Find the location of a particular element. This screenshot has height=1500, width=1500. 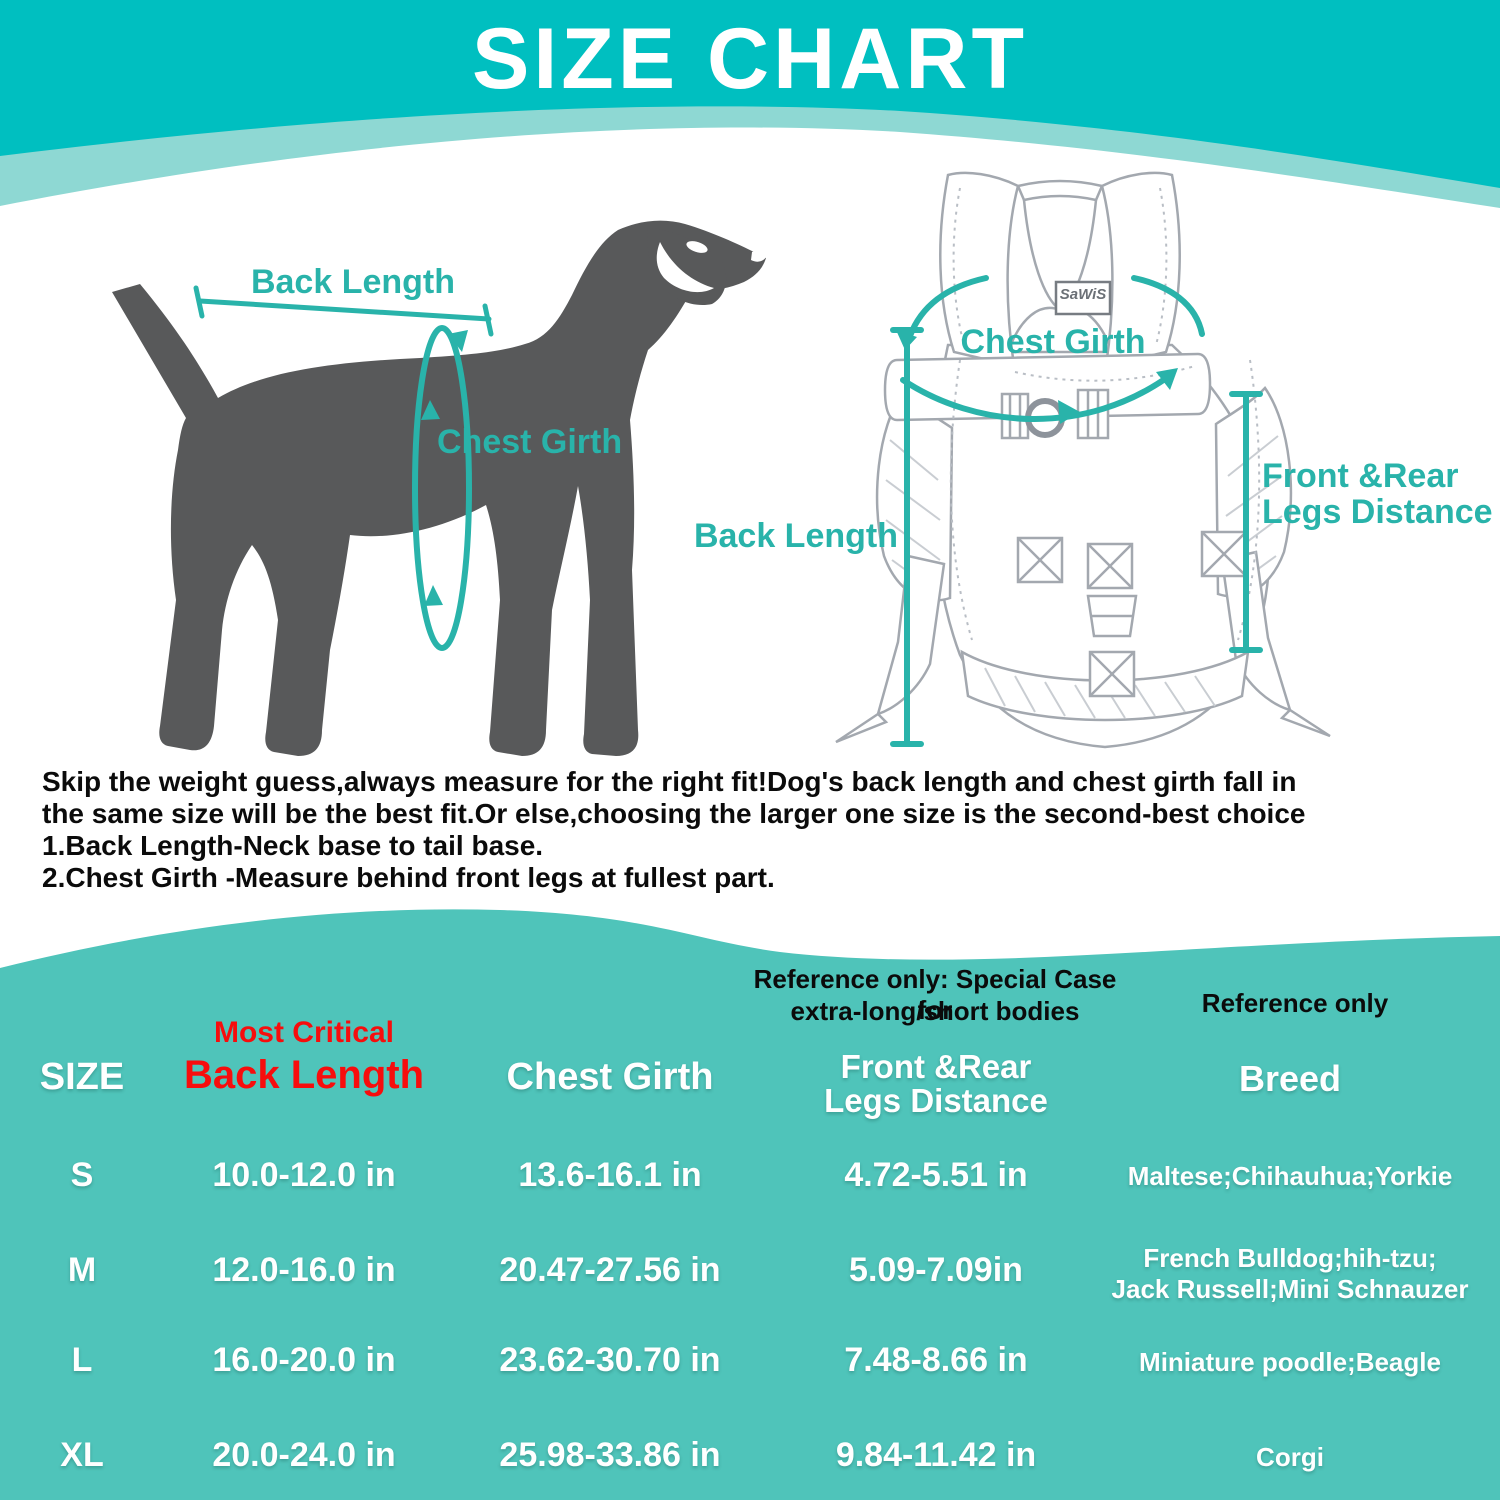

row-l-back: 16.0-20.0 in is located at coordinates (304, 1360).